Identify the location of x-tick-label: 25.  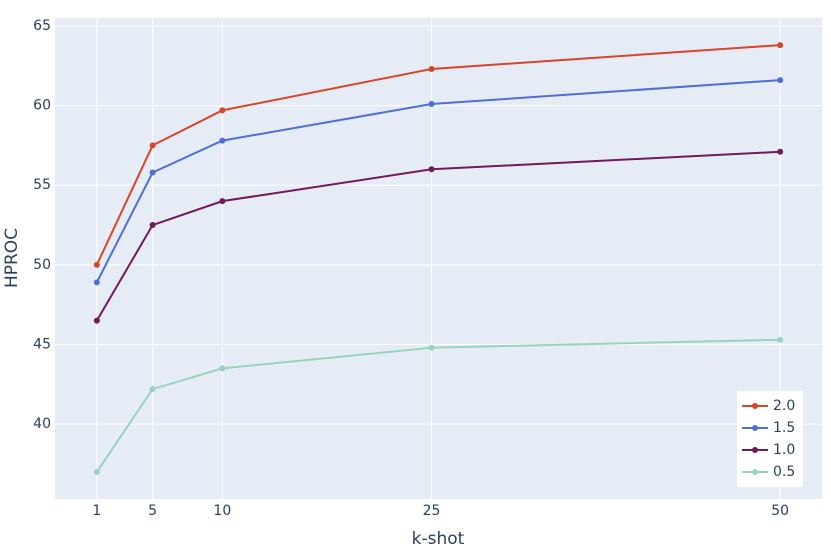
(432, 511).